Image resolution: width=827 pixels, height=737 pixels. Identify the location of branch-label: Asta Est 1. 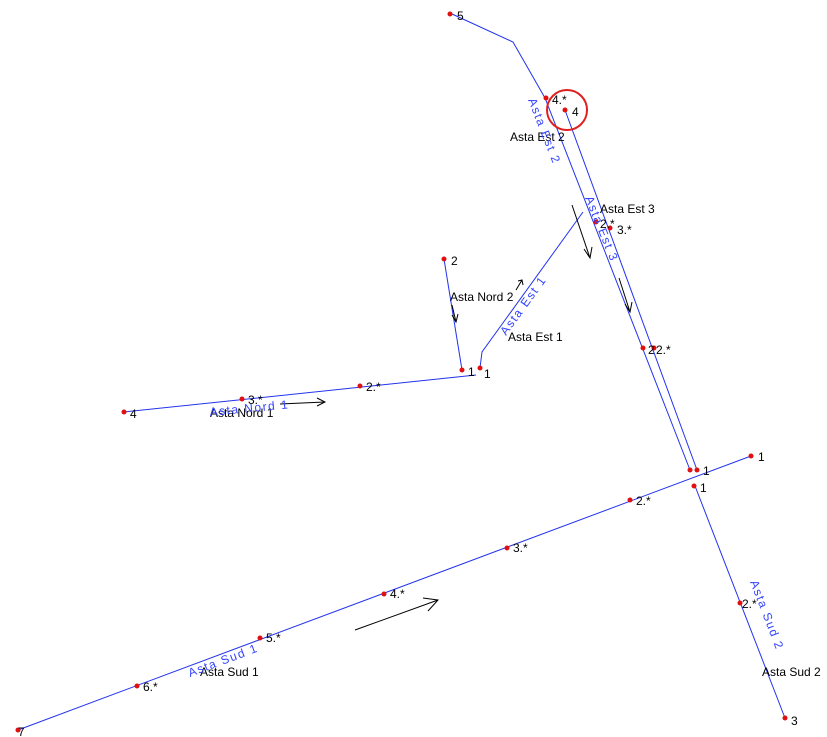
(523, 305).